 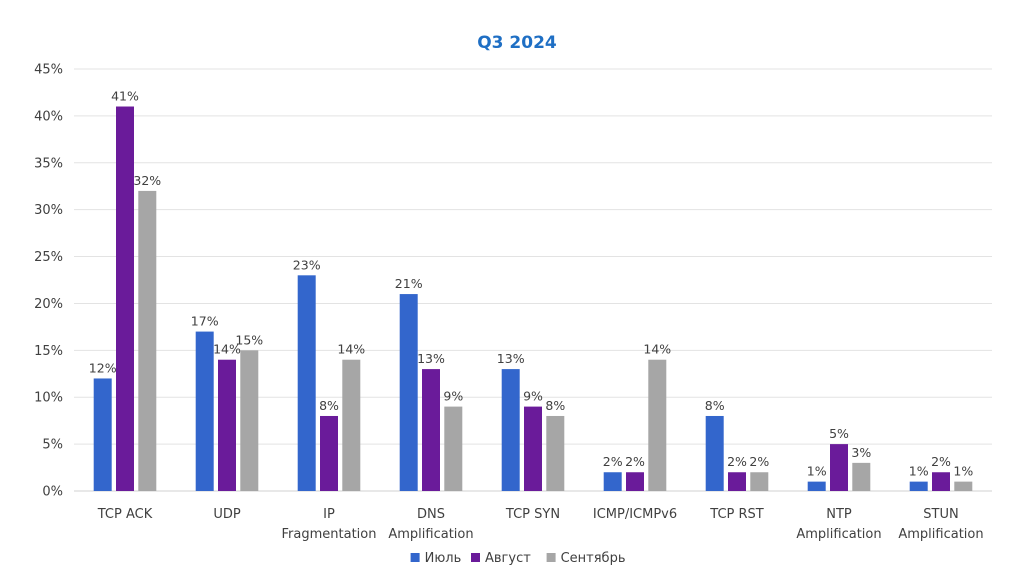 I want to click on legend-label: Июль, so click(x=443, y=558).